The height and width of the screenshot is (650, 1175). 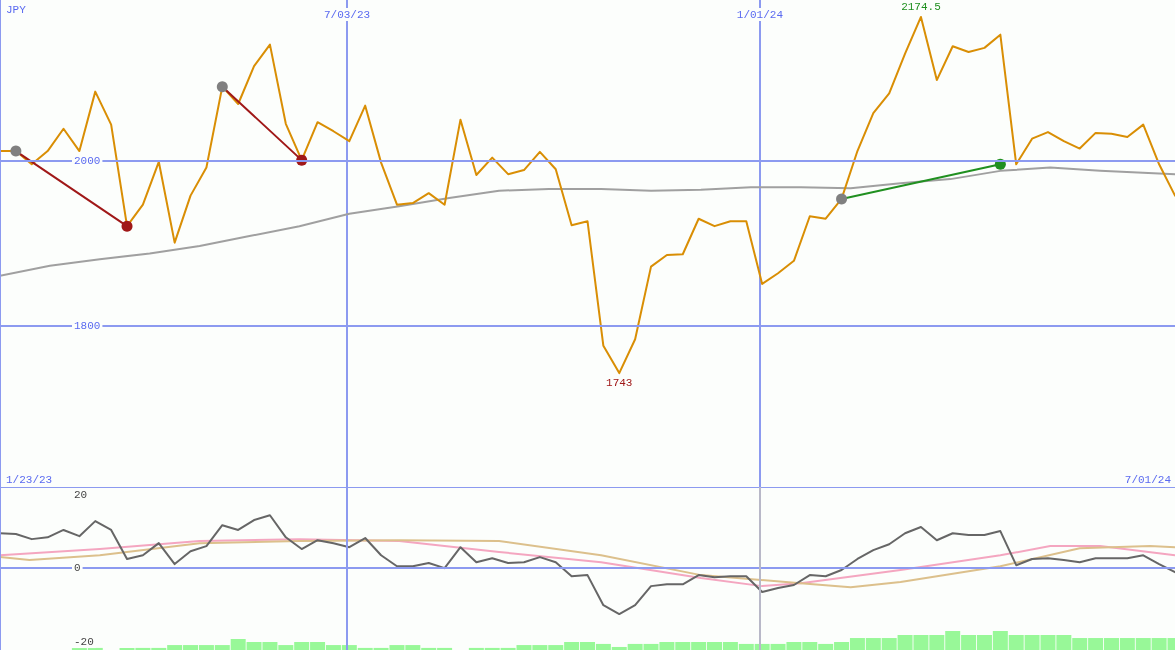 I want to click on y-tick-label: 0, so click(x=77, y=568).